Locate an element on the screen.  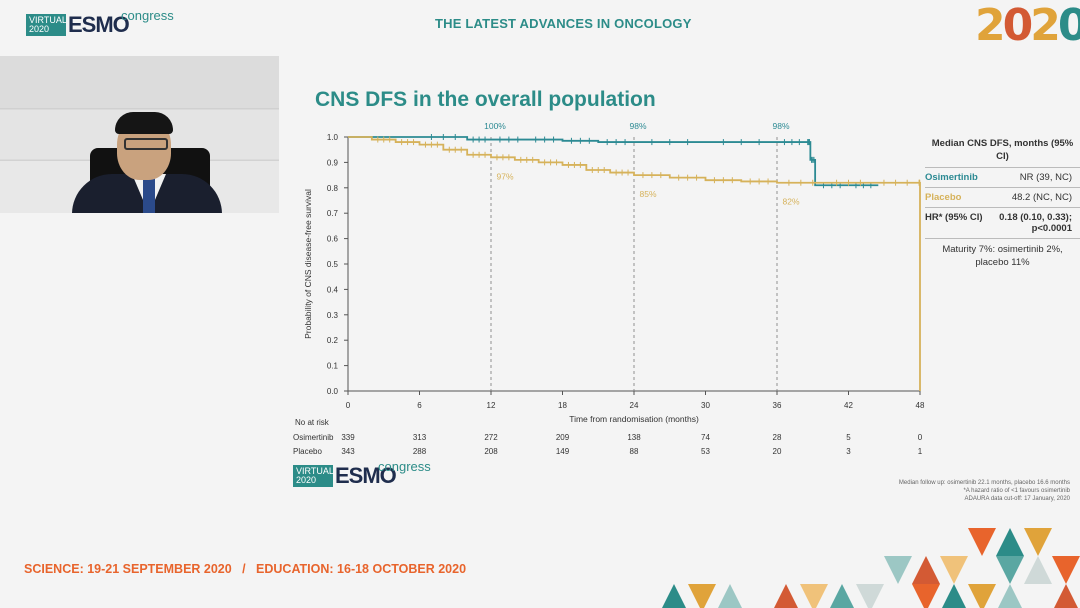
median-row-hr: HR* (95% CI) 0.18 (0.10, 0.33); p<0.0001 is located at coordinates (1002, 223).